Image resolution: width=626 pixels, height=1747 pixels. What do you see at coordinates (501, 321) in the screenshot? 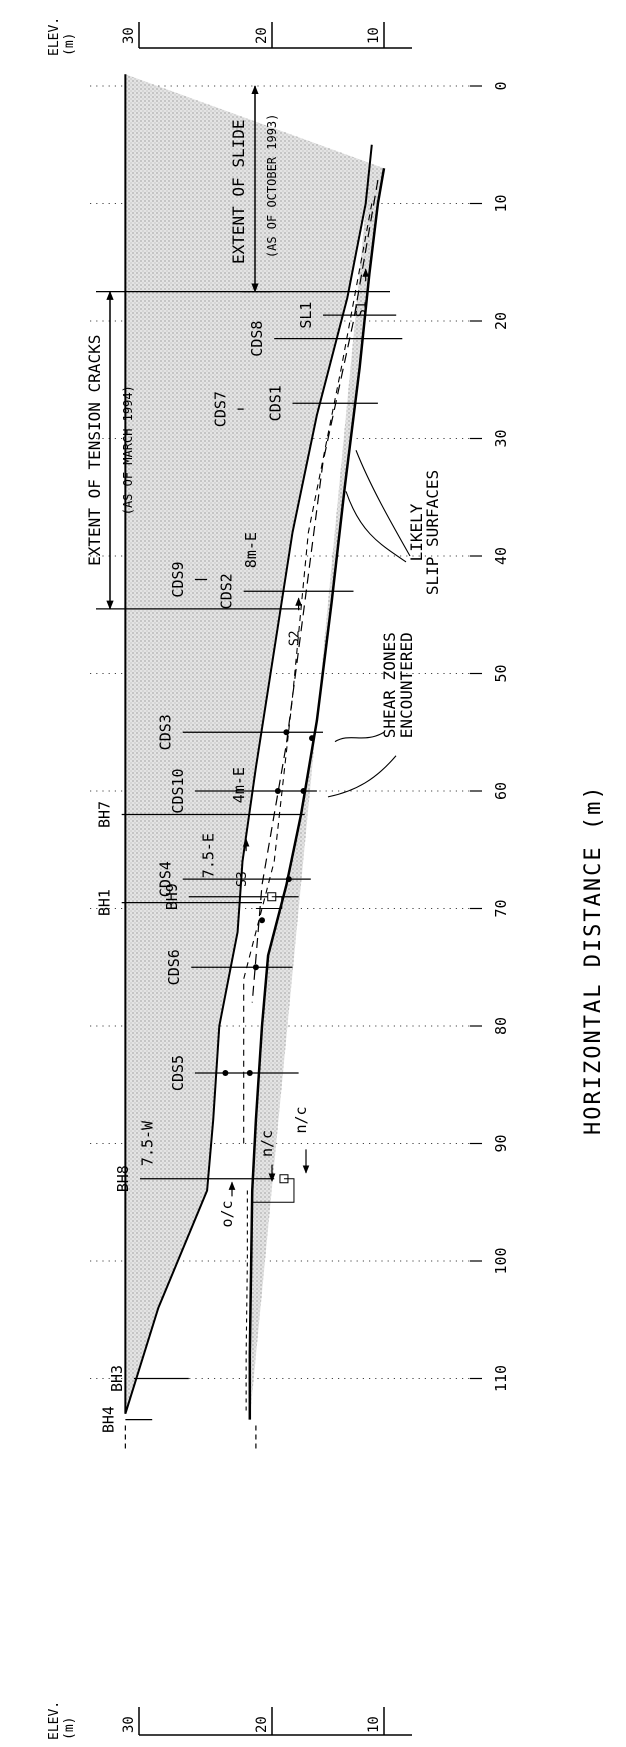
I see `distance-label-20: 20` at bounding box center [501, 321].